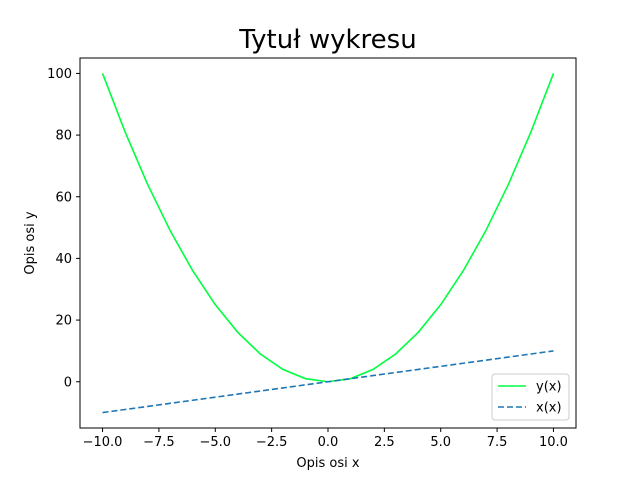 This screenshot has height=485, width=640. What do you see at coordinates (553, 442) in the screenshot?
I see `x-tick-label: 10.0` at bounding box center [553, 442].